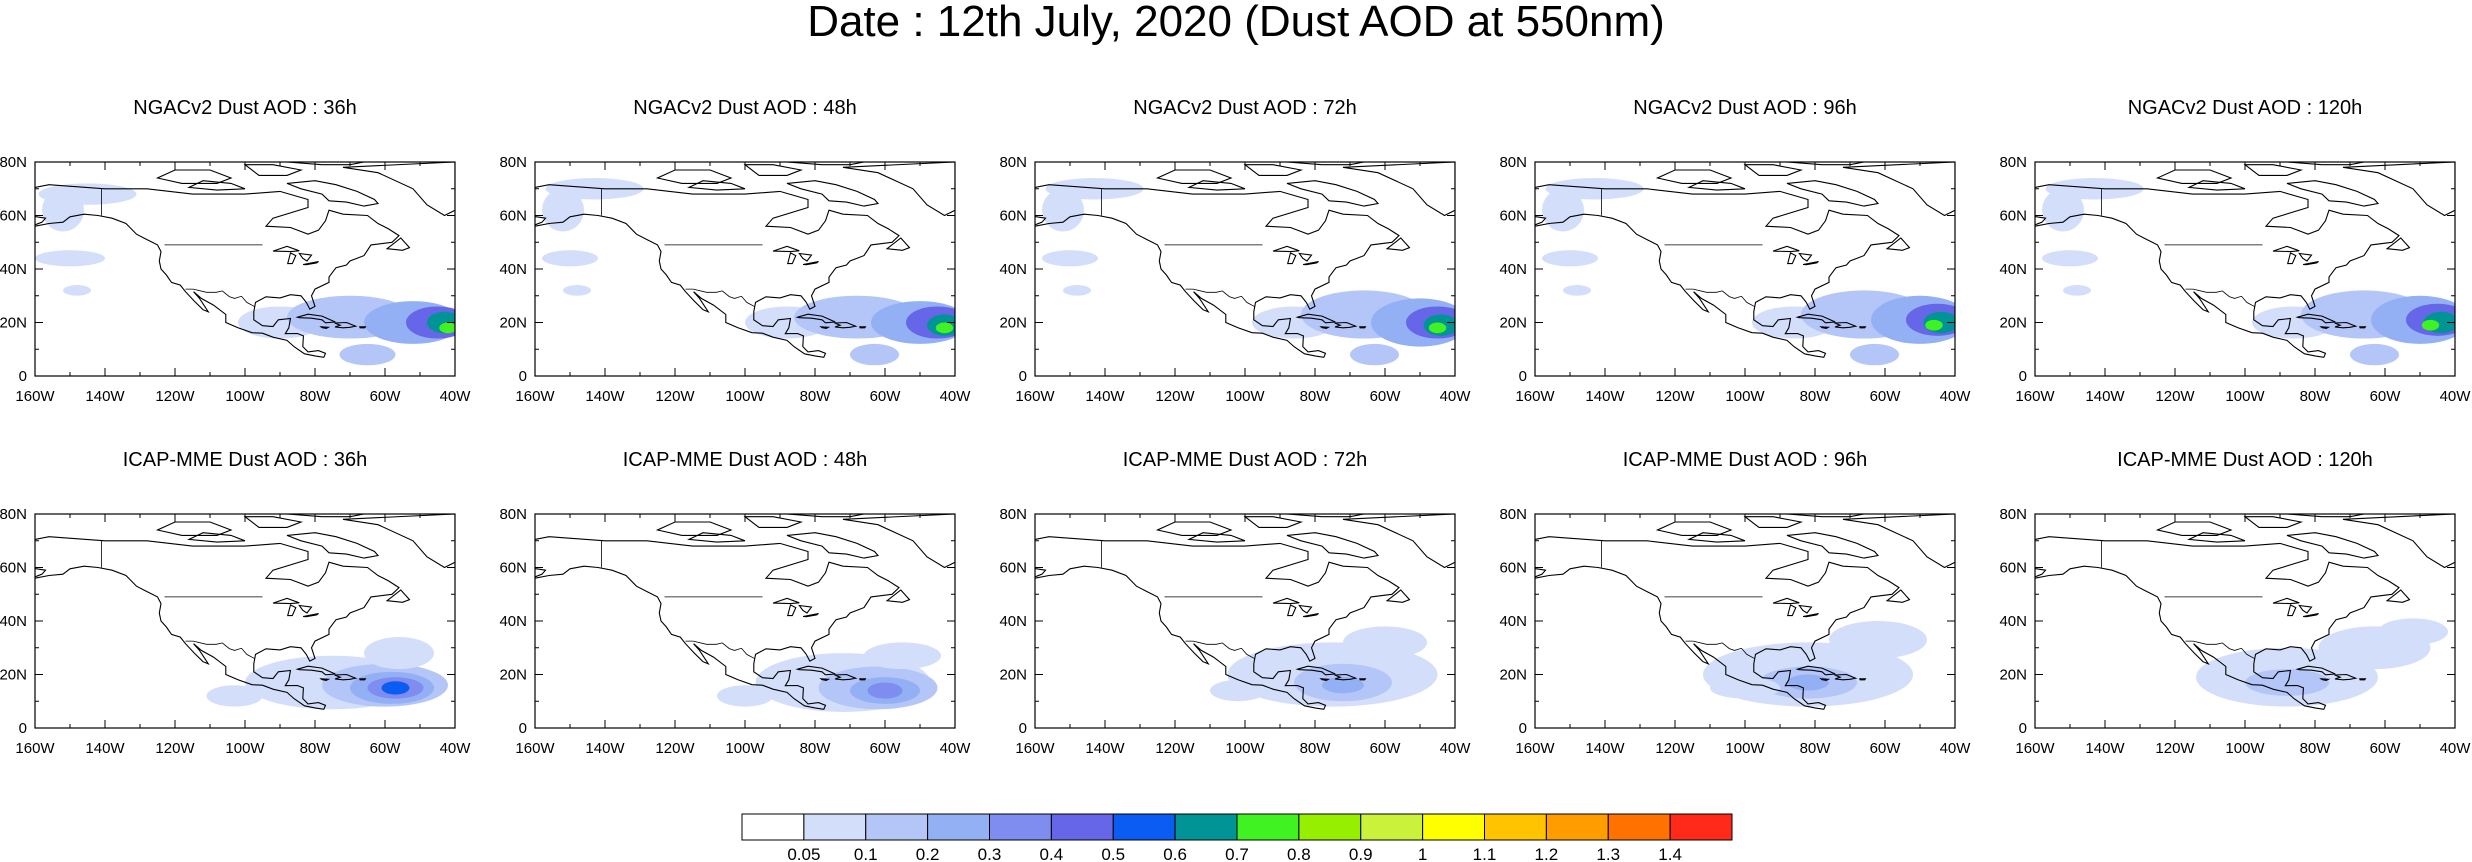  I want to click on x-tick-label: 100W, so click(245, 396).